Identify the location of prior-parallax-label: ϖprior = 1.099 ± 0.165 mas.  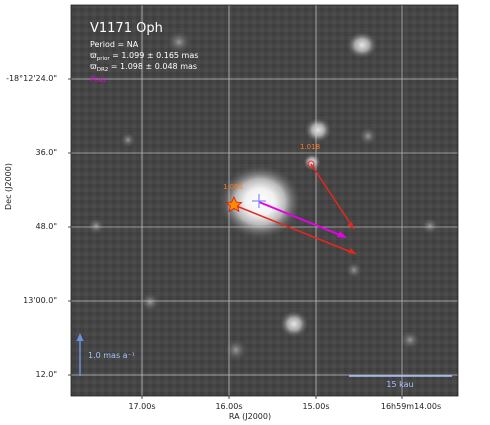
(144, 56).